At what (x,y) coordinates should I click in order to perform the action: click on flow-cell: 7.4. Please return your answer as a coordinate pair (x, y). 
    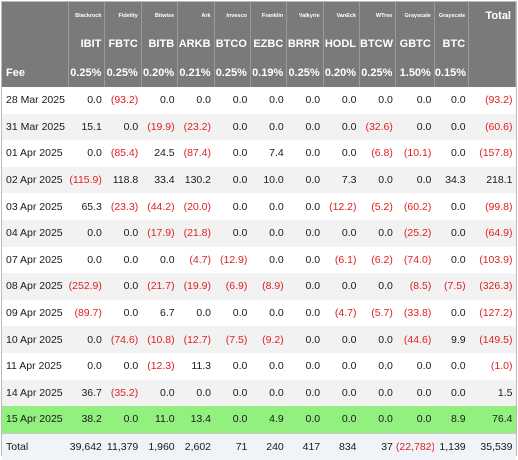
    Looking at the image, I should click on (276, 153).